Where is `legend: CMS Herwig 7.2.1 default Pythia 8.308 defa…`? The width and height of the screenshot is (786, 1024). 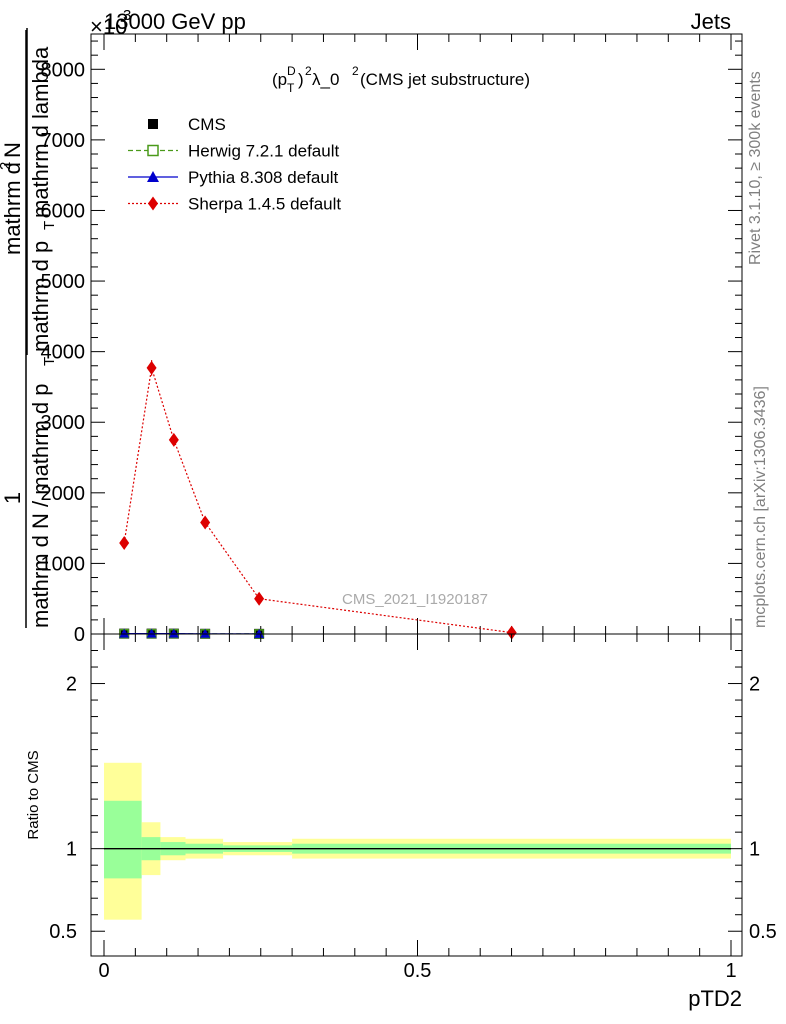
legend: CMS Herwig 7.2.1 default Pythia 8.308 defa… is located at coordinates (234, 164).